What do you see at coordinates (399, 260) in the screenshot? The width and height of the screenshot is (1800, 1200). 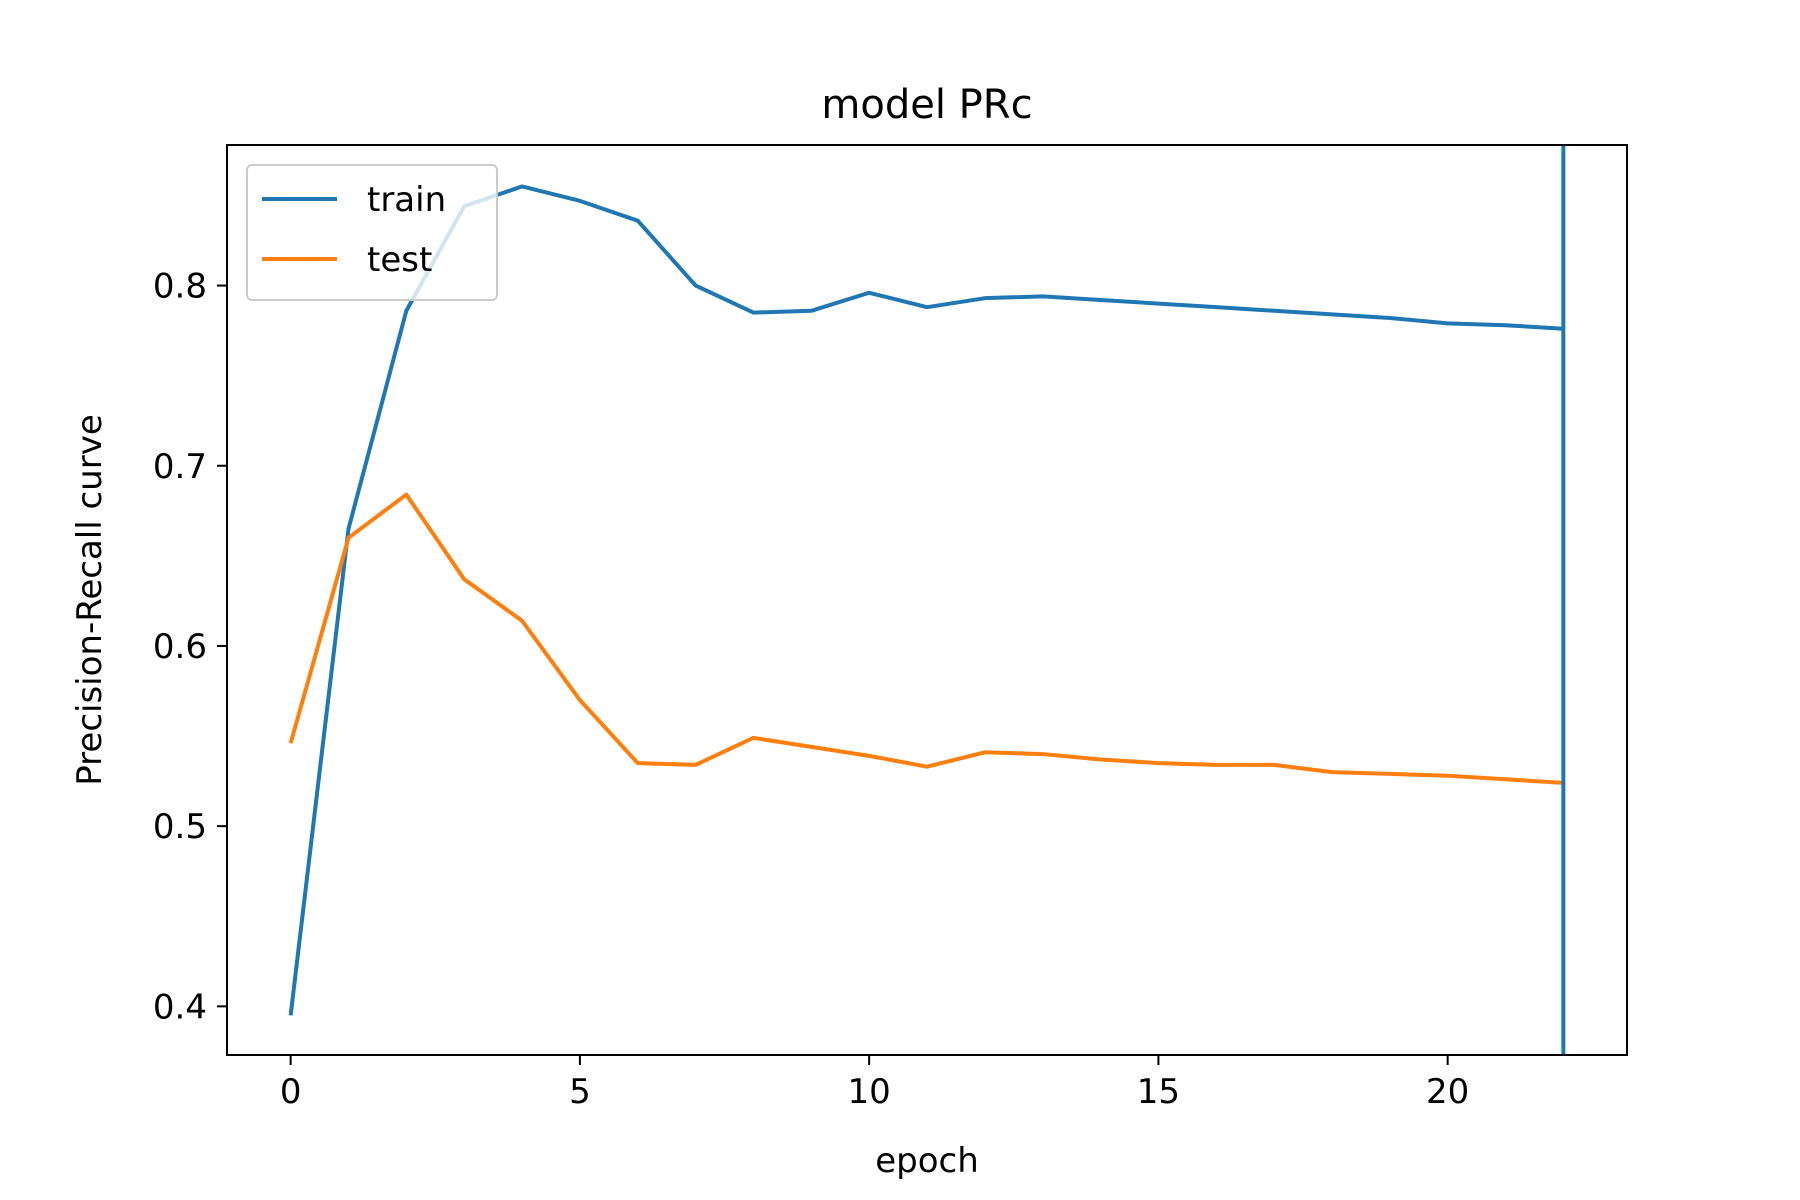 I see `legend-label-test: test` at bounding box center [399, 260].